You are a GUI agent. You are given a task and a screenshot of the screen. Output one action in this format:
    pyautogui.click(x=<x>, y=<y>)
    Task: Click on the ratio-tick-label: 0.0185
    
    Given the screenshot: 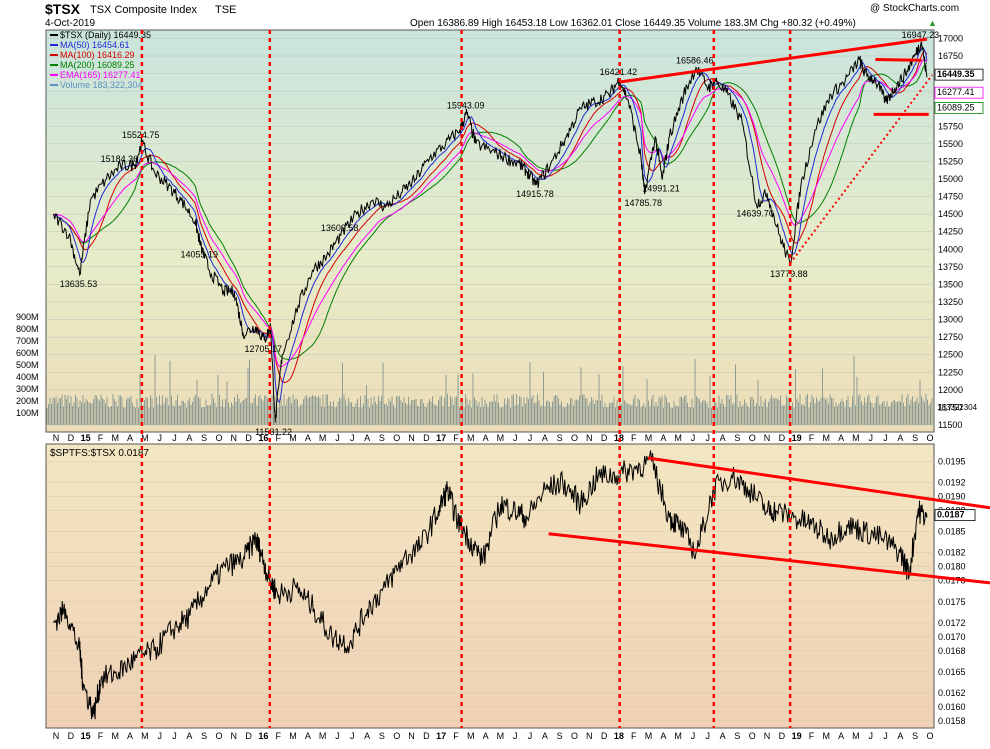 What is the action you would take?
    pyautogui.click(x=952, y=532)
    